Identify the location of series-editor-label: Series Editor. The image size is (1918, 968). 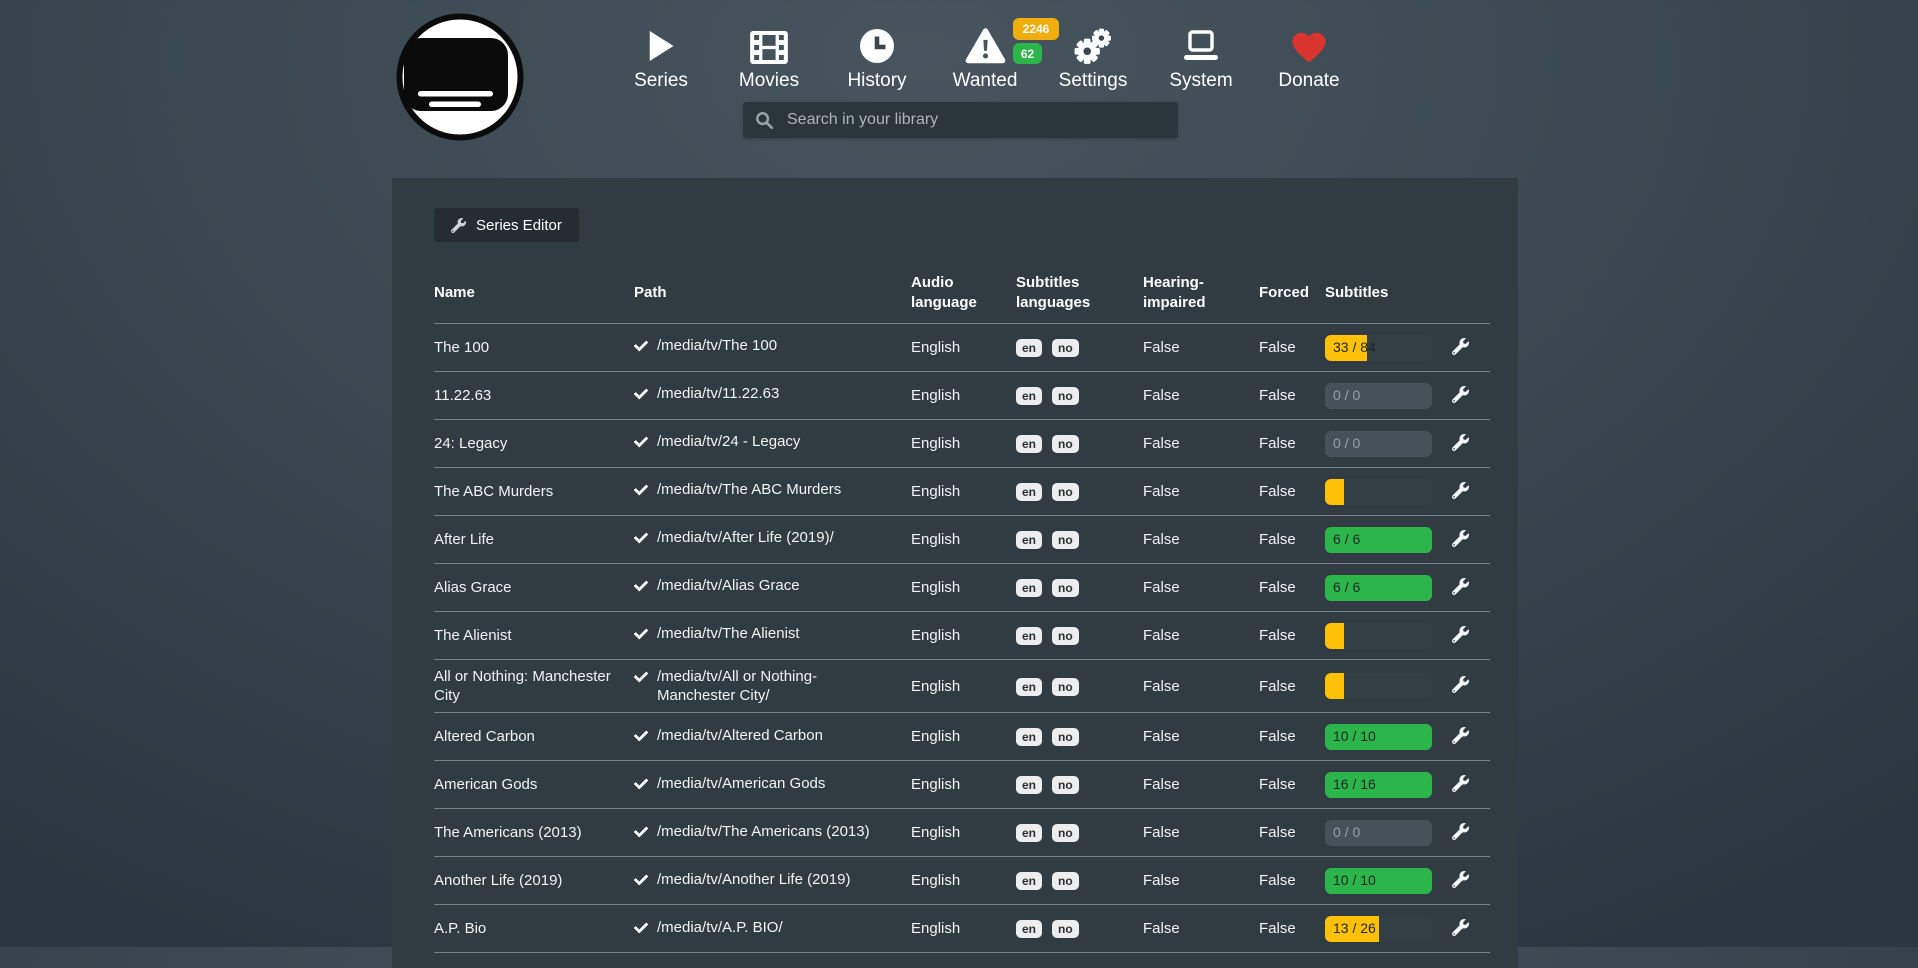
(519, 225).